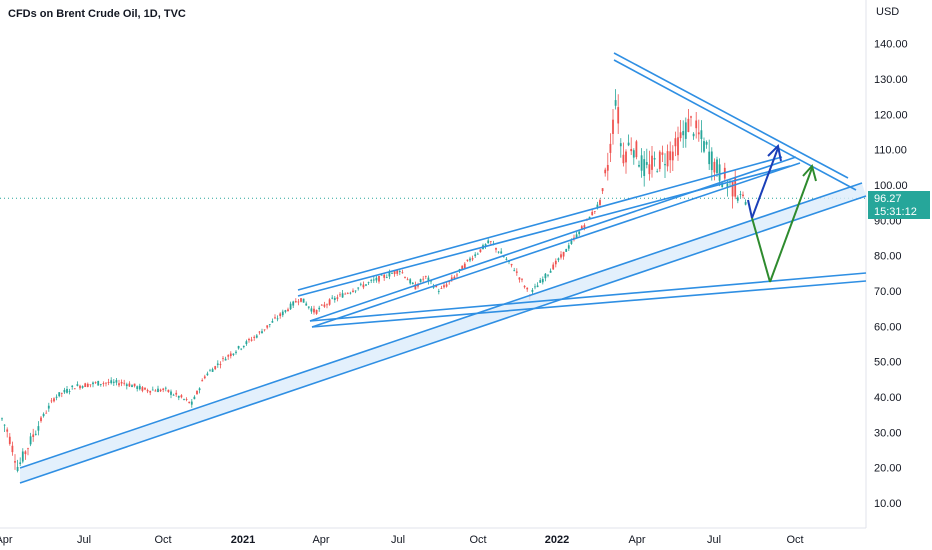 This screenshot has height=550, width=932. I want to click on y-tick-label: 130.00, so click(891, 80).